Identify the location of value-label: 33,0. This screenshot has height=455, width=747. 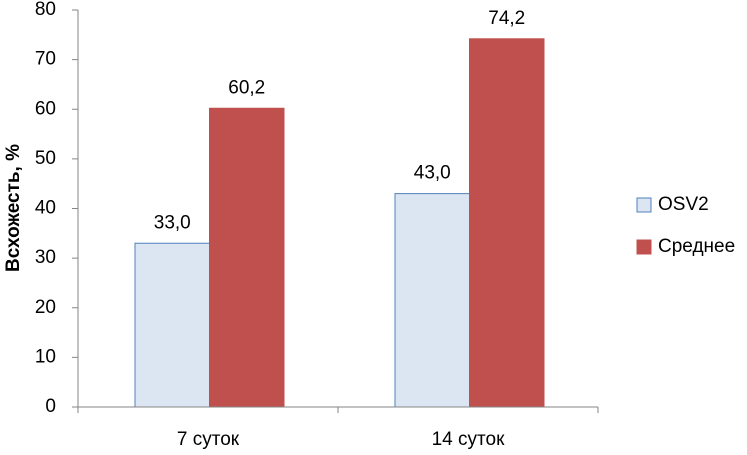
(172, 222).